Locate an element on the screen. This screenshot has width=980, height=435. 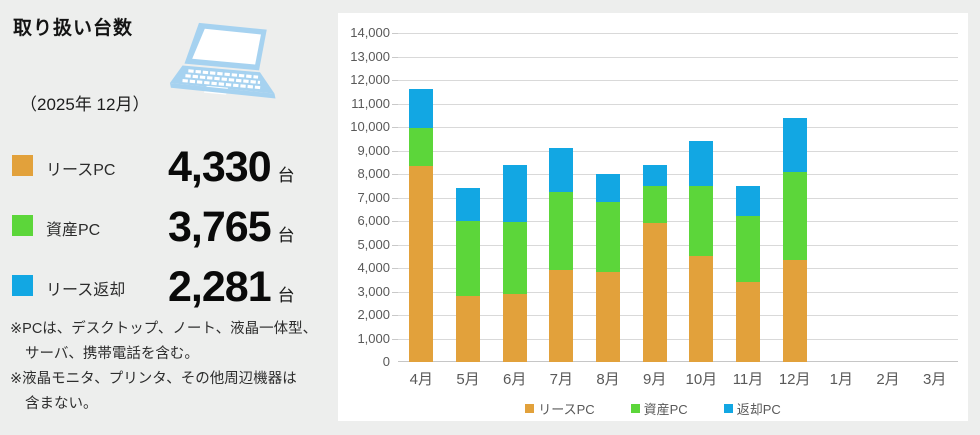
footnote-line: ※PCは、デスクトップ、ノート、液晶一体型、 is located at coordinates (164, 329).